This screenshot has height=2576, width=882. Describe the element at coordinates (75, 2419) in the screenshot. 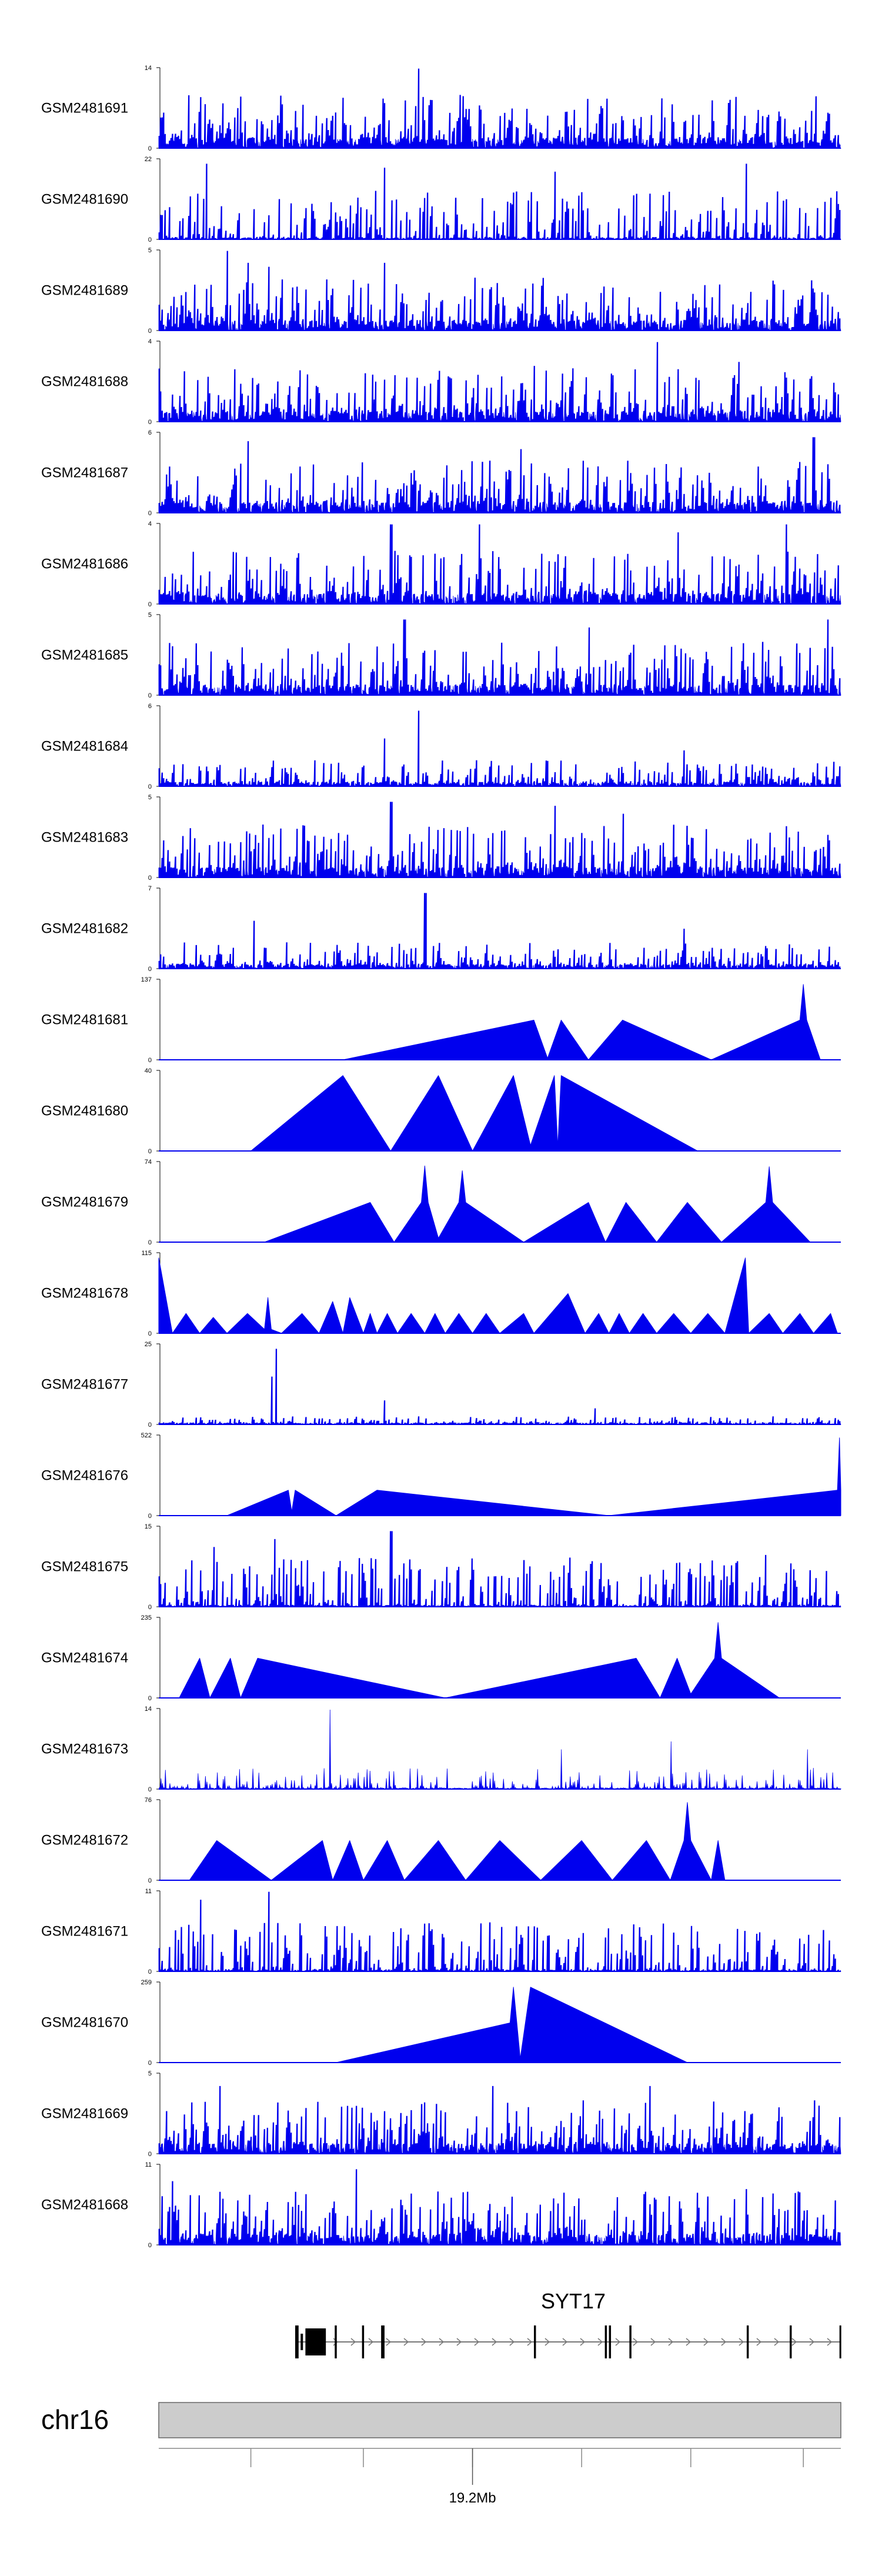

I see `chromosome-label: chr16` at that location.